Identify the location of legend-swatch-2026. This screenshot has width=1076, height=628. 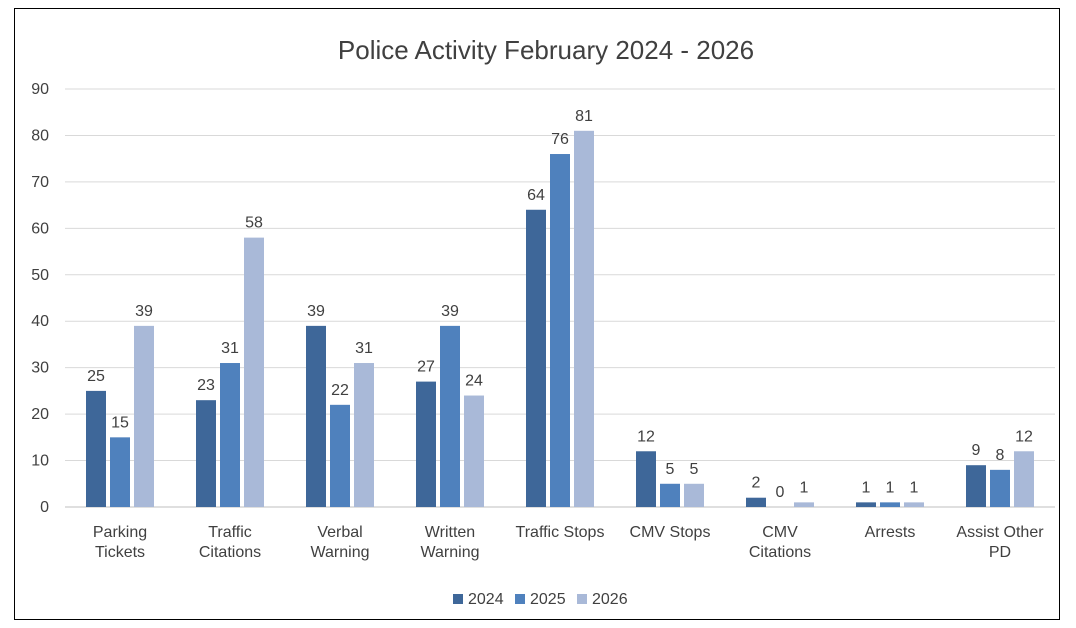
(582, 599).